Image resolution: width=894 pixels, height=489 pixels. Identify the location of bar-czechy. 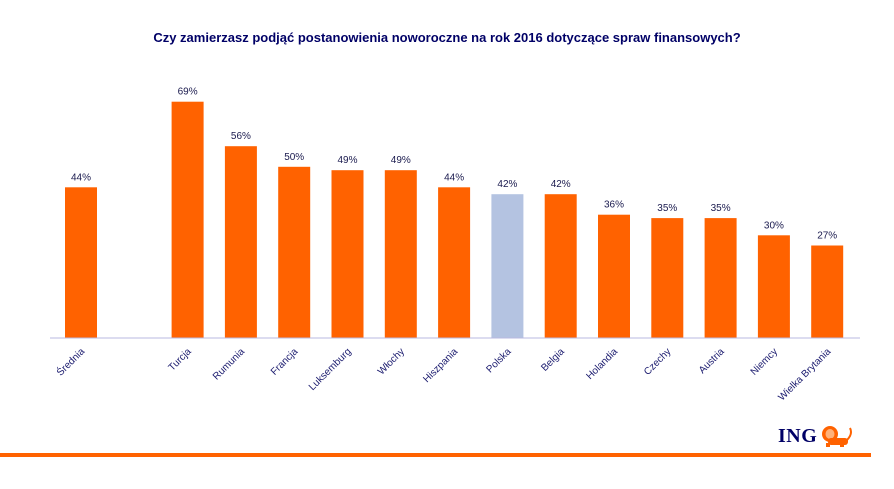
(667, 278).